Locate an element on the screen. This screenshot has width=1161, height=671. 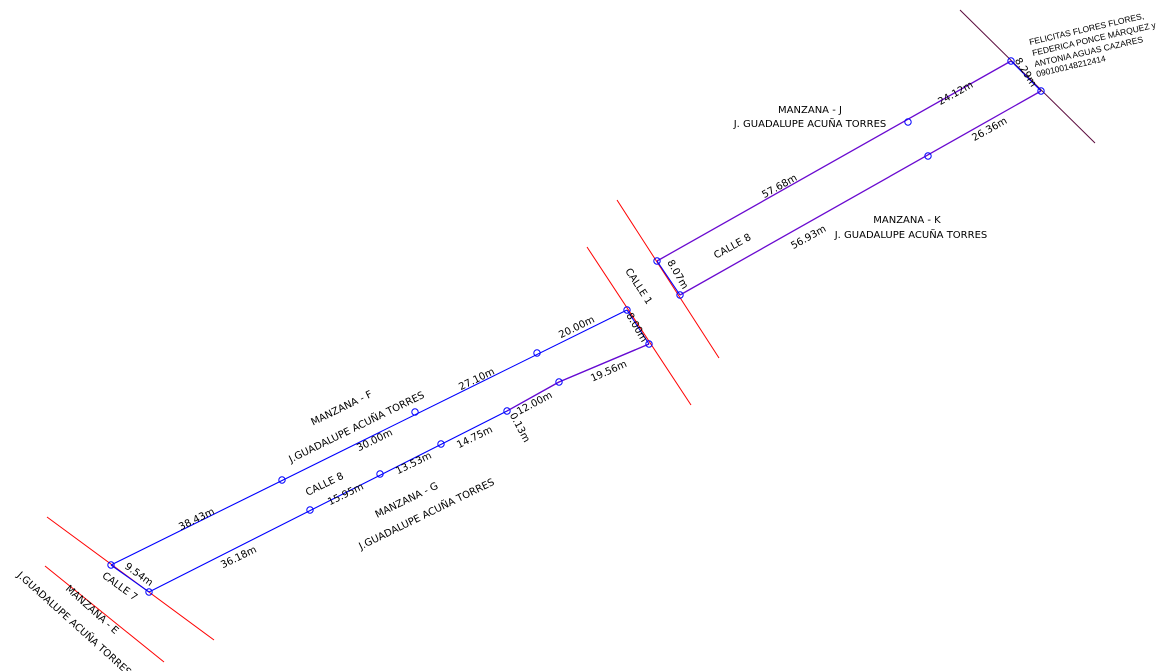
dimension-36-18: 36.18m is located at coordinates (238, 557).